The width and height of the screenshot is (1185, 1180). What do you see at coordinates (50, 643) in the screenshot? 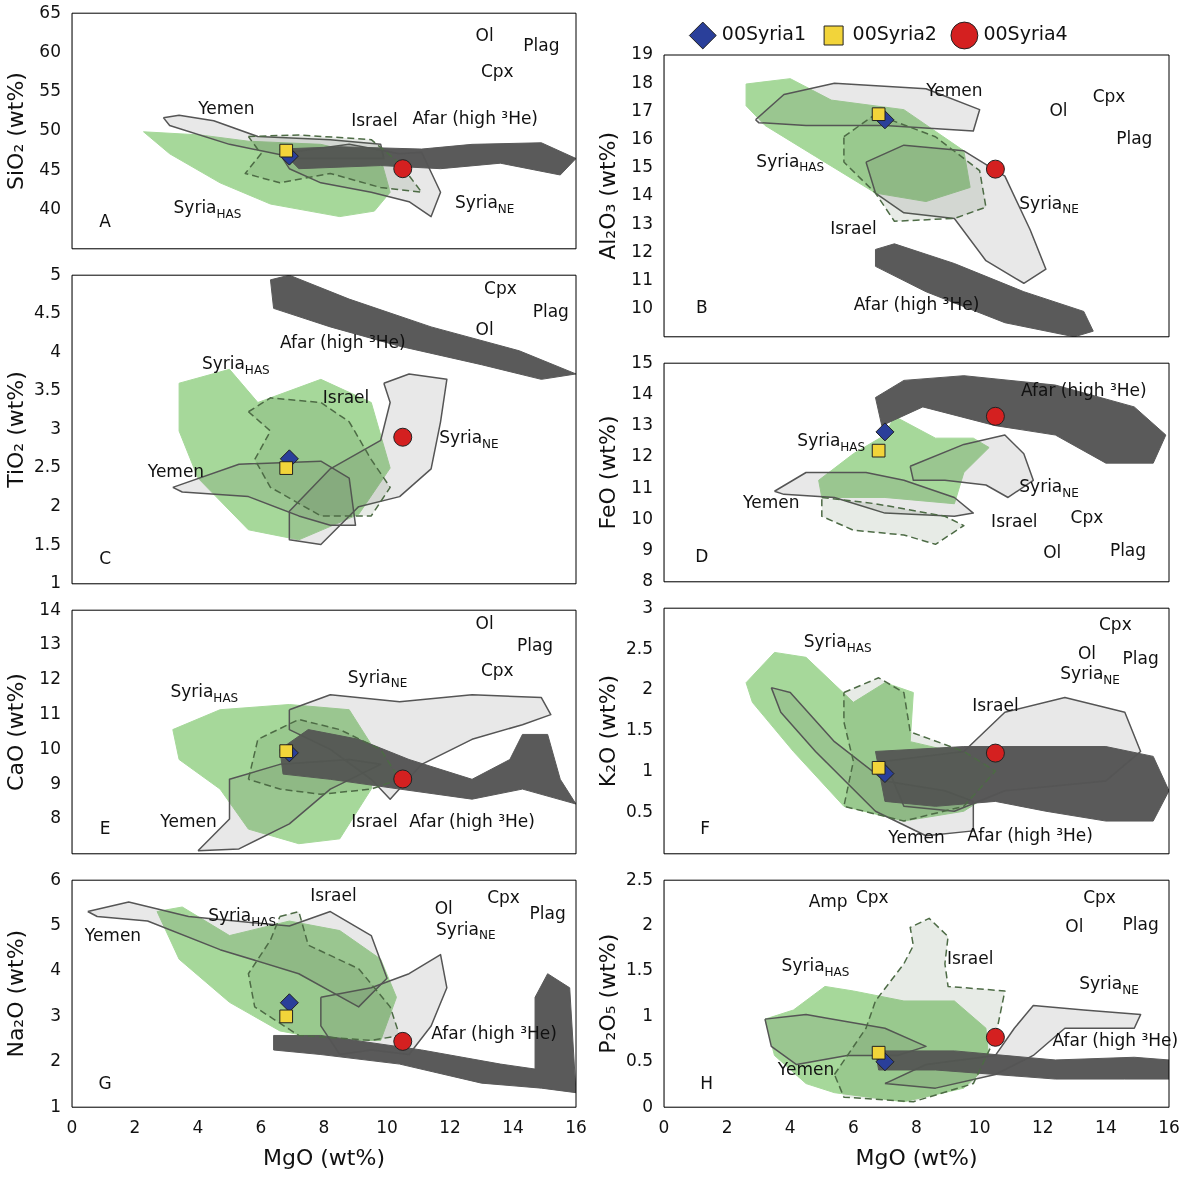
I see `y-tick-label: 13` at bounding box center [50, 643].